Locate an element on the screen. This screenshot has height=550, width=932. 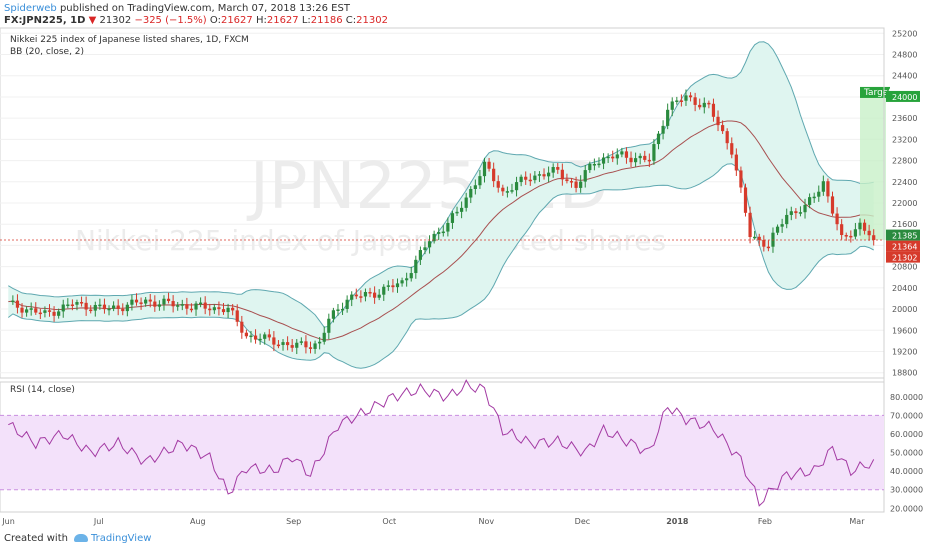
close-label: C: is located at coordinates (351, 20).